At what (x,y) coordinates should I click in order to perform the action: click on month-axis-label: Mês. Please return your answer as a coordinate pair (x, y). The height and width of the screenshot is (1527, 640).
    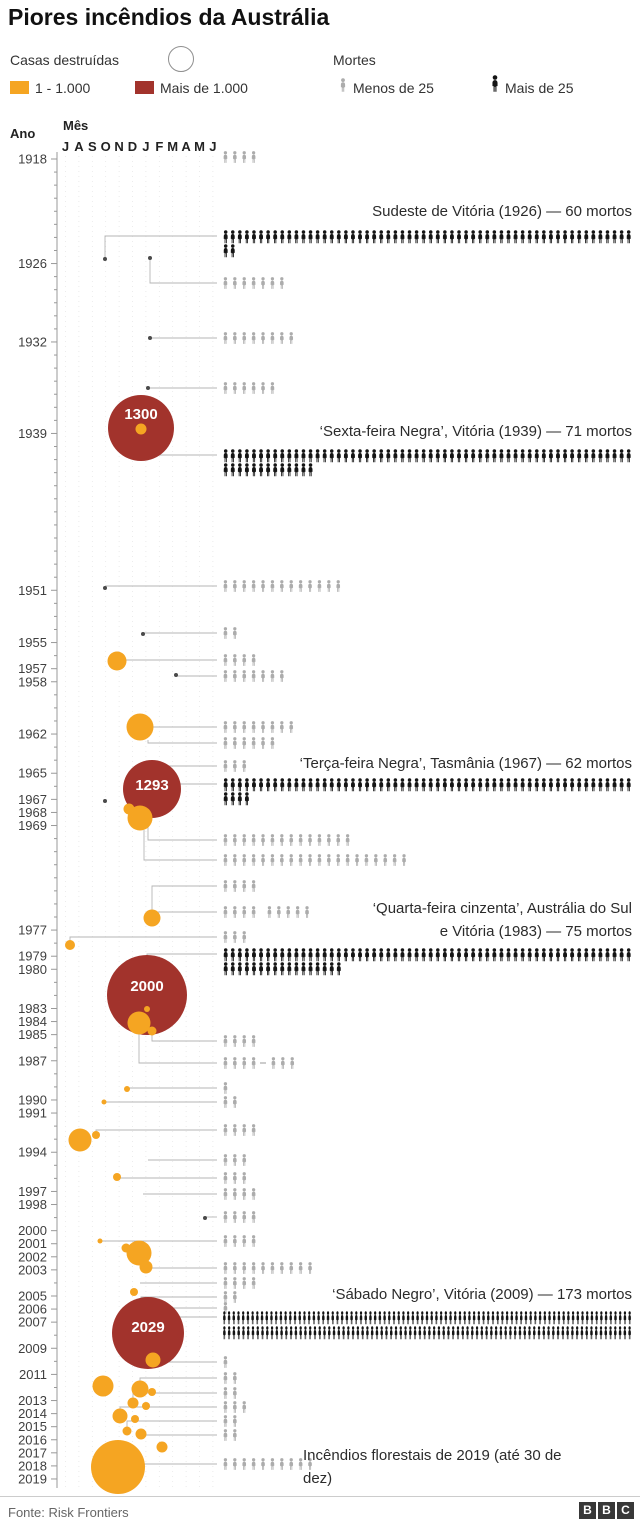
    Looking at the image, I should click on (76, 125).